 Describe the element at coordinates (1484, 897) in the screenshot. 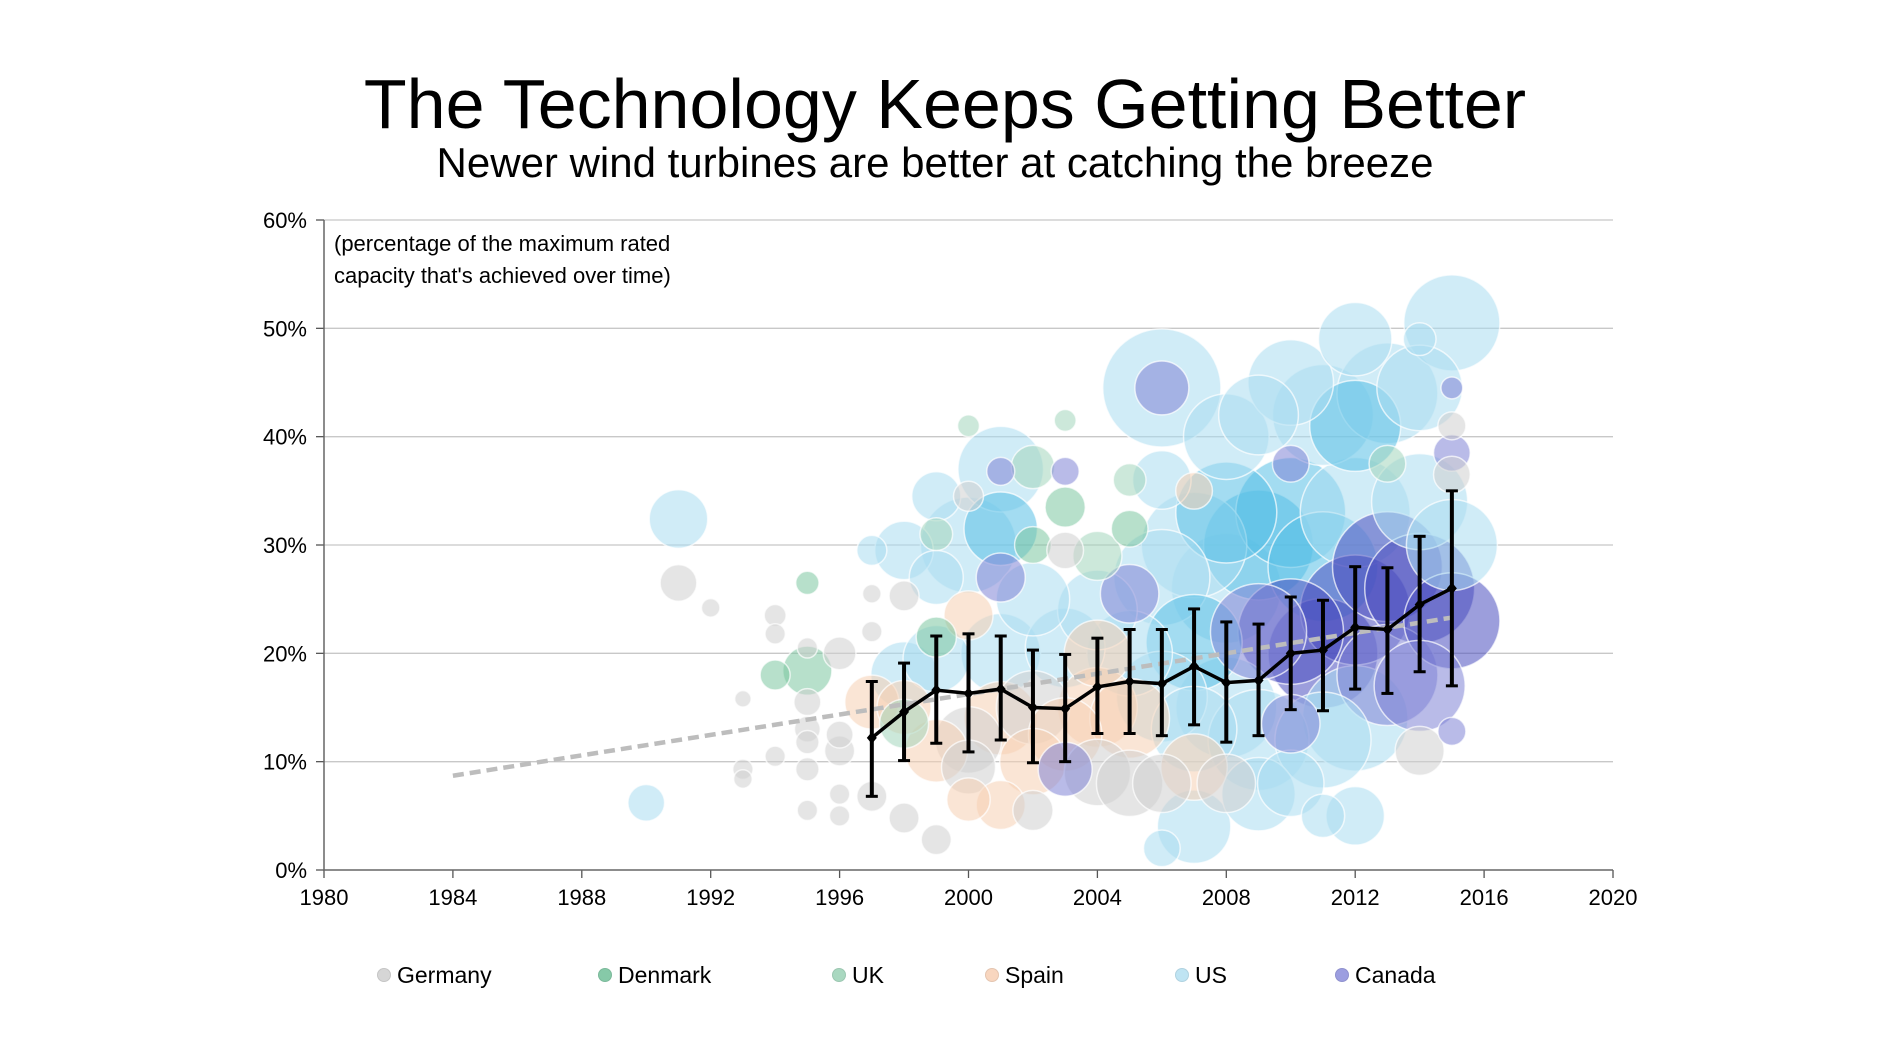

I see `x-tick-label: 2016` at that location.